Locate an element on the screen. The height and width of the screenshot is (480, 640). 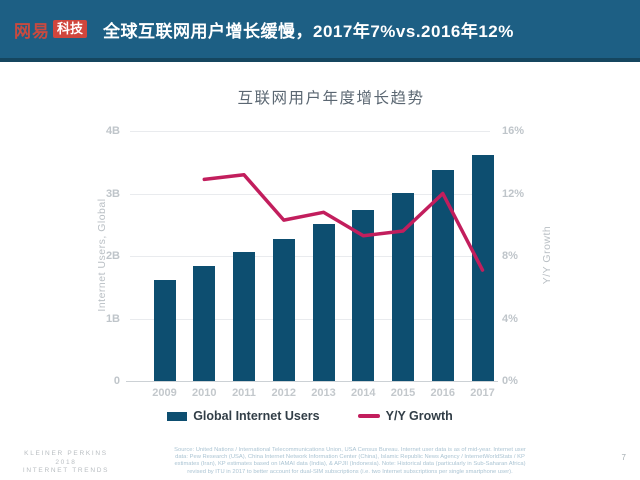
bar-2012 is located at coordinates (283, 310).